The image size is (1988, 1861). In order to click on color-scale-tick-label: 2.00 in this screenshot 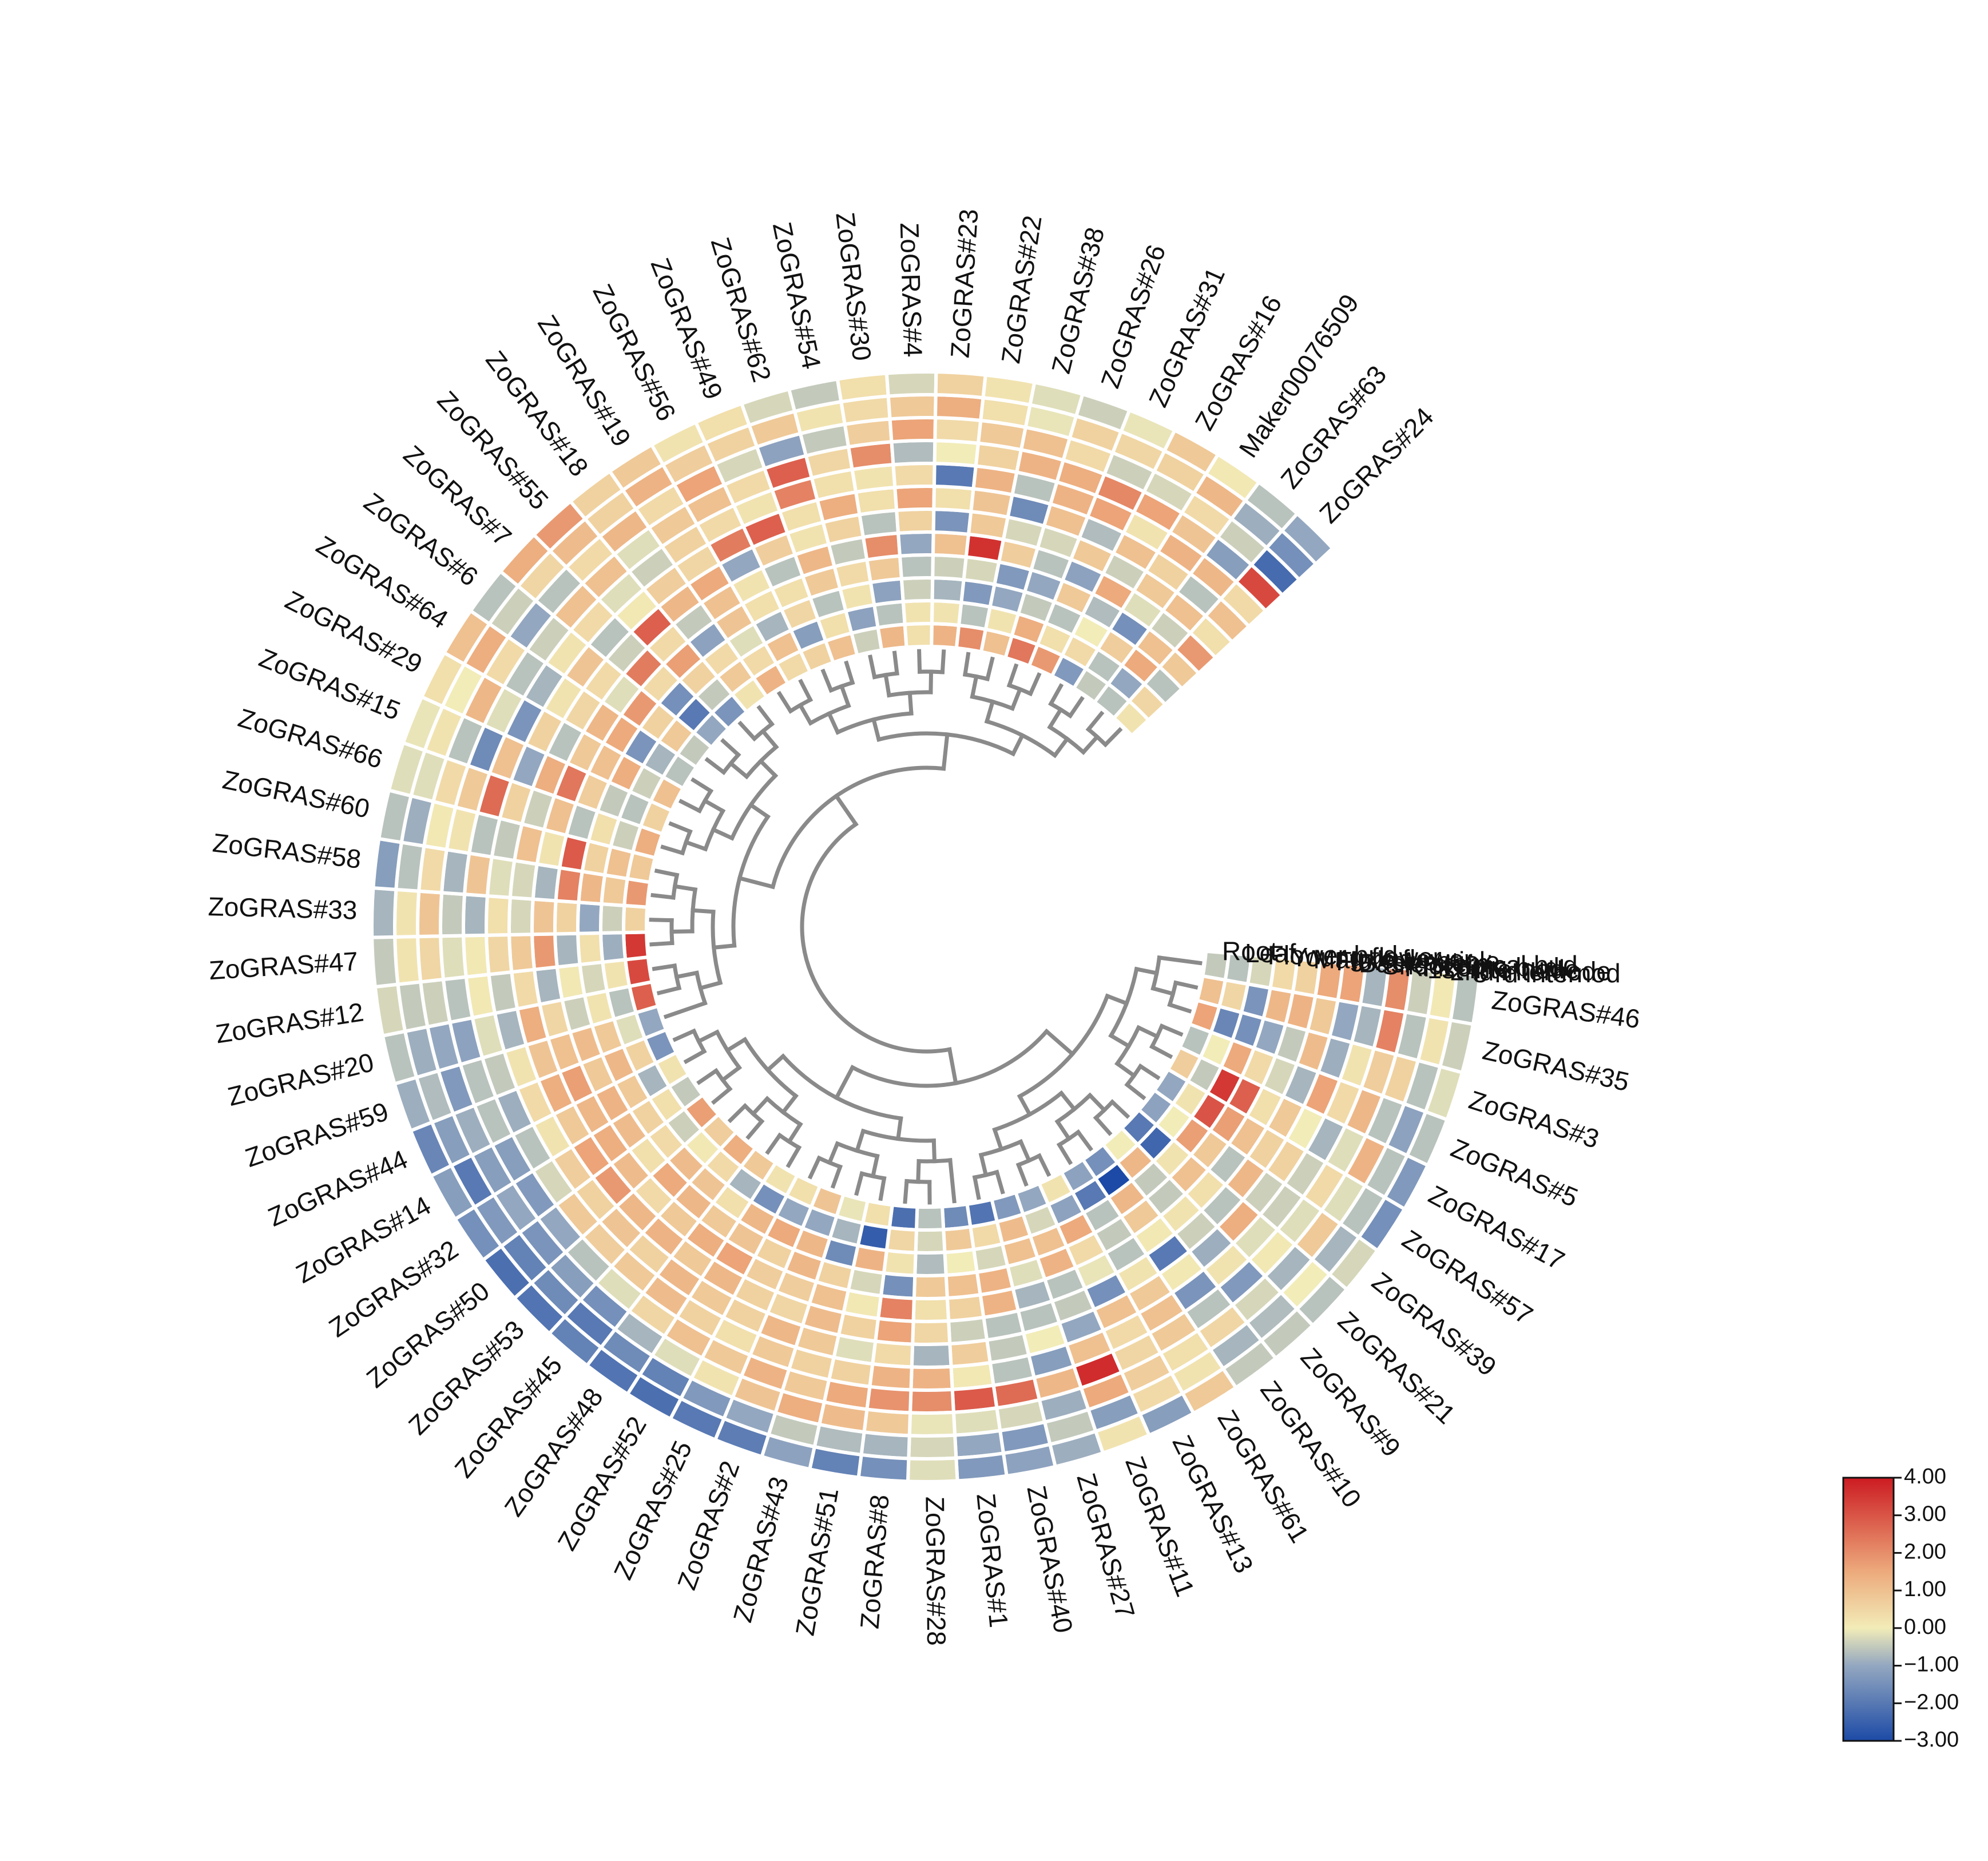, I will do `click(1925, 1552)`.